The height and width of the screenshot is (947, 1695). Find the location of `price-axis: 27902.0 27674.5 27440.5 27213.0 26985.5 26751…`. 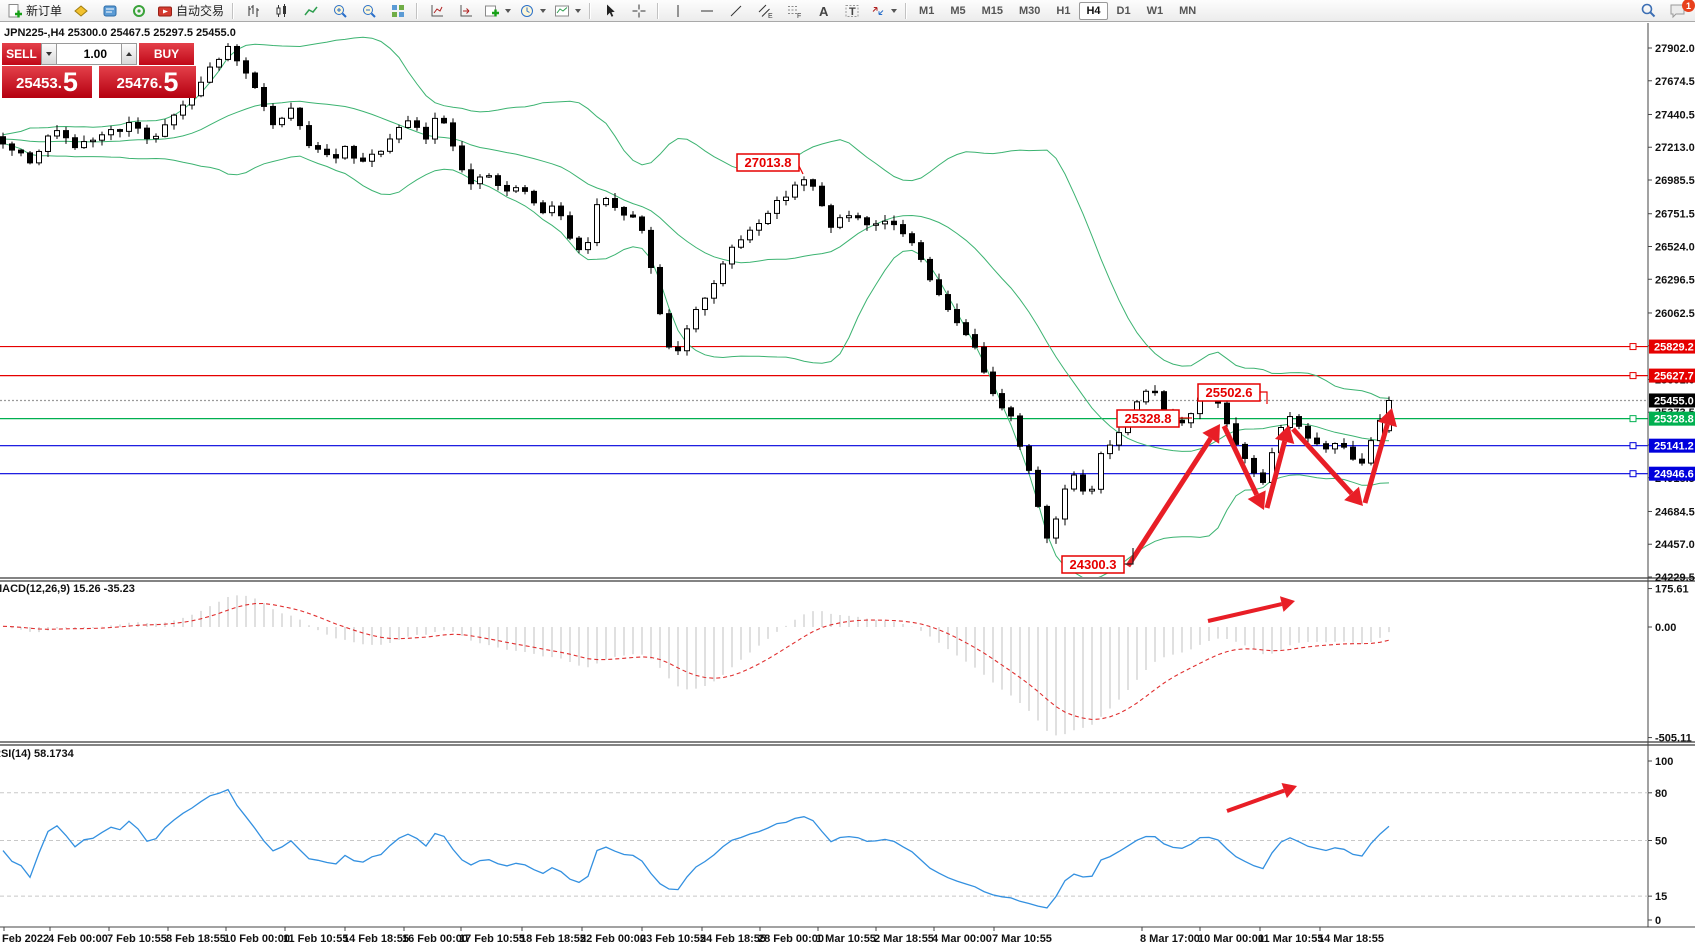

price-axis: 27902.0 27674.5 27440.5 27213.0 26985.5 26751… is located at coordinates (1671, 313).